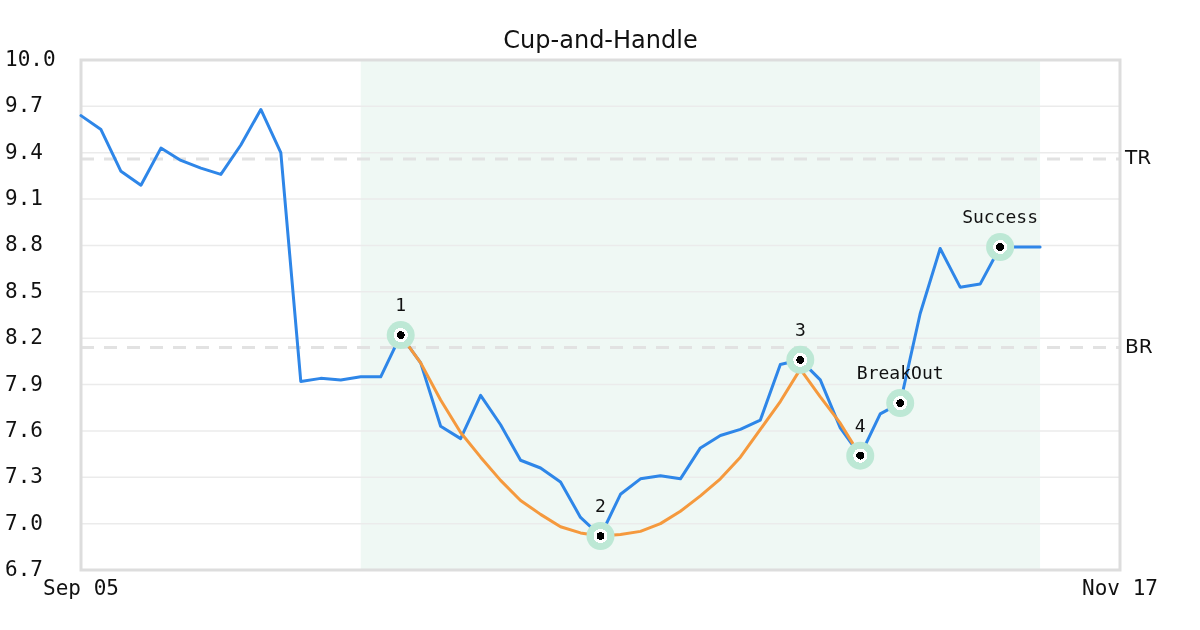 The height and width of the screenshot is (630, 1200). What do you see at coordinates (600, 505) in the screenshot?
I see `annotation: 2` at bounding box center [600, 505].